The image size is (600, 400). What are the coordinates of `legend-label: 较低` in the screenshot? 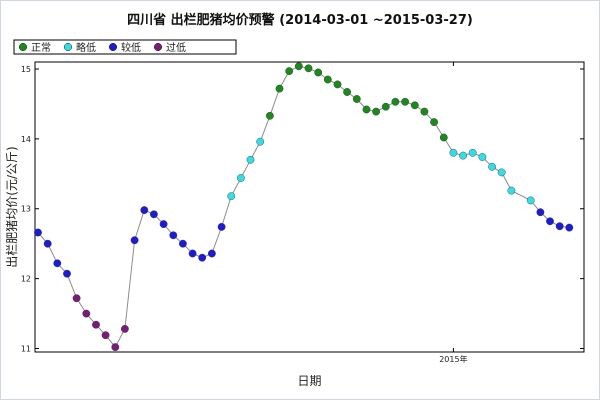 It's located at (131, 47).